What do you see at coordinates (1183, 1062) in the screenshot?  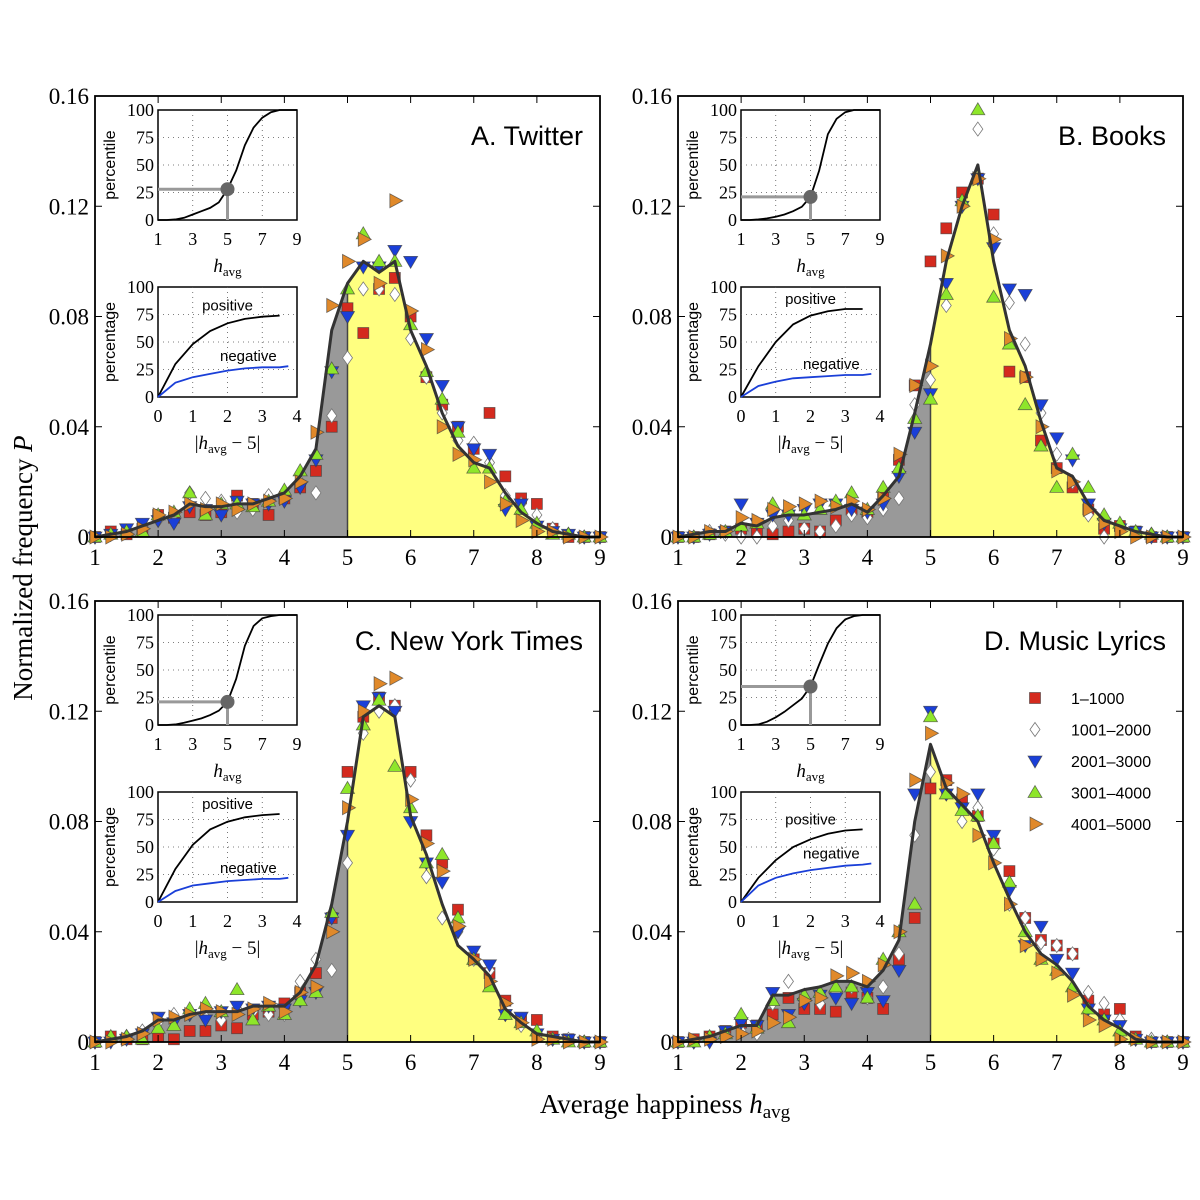 I see `x-tick-label: 9` at bounding box center [1183, 1062].